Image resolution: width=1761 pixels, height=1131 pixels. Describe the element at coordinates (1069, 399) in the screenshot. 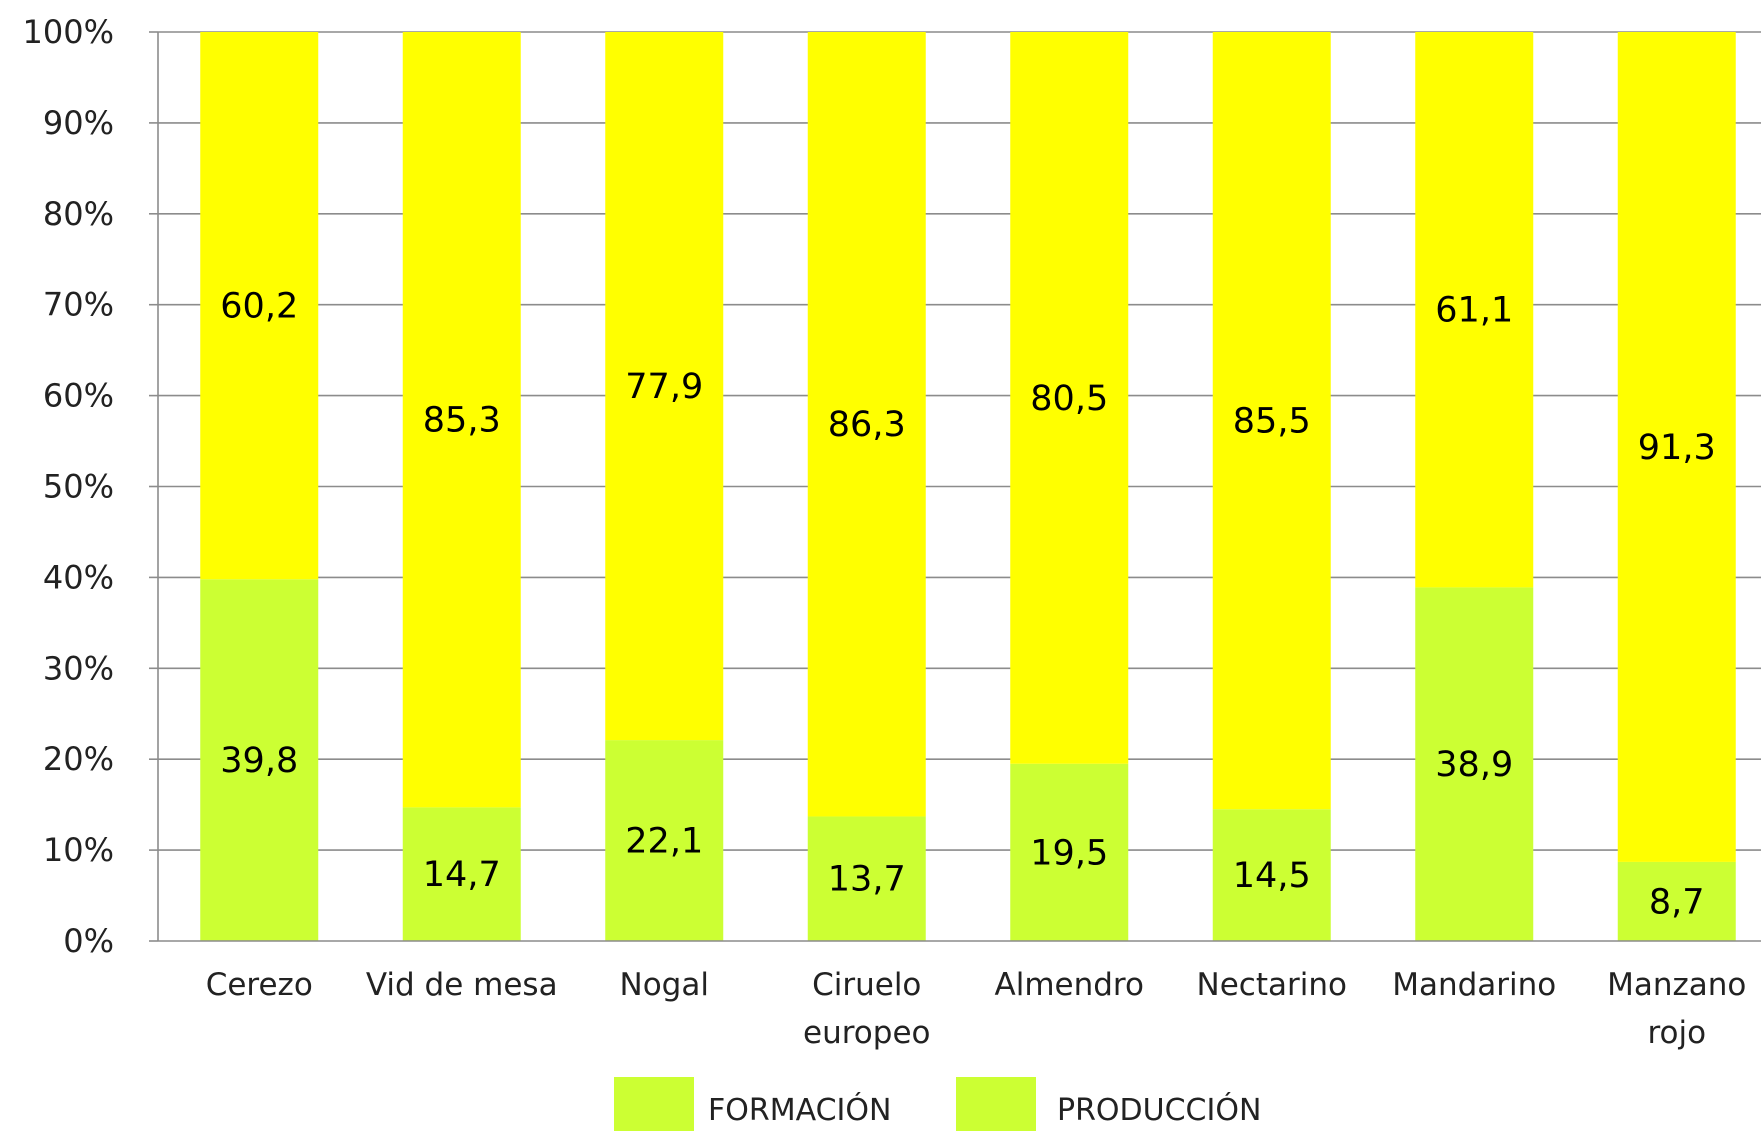

I see `data-label: 80,5` at that location.